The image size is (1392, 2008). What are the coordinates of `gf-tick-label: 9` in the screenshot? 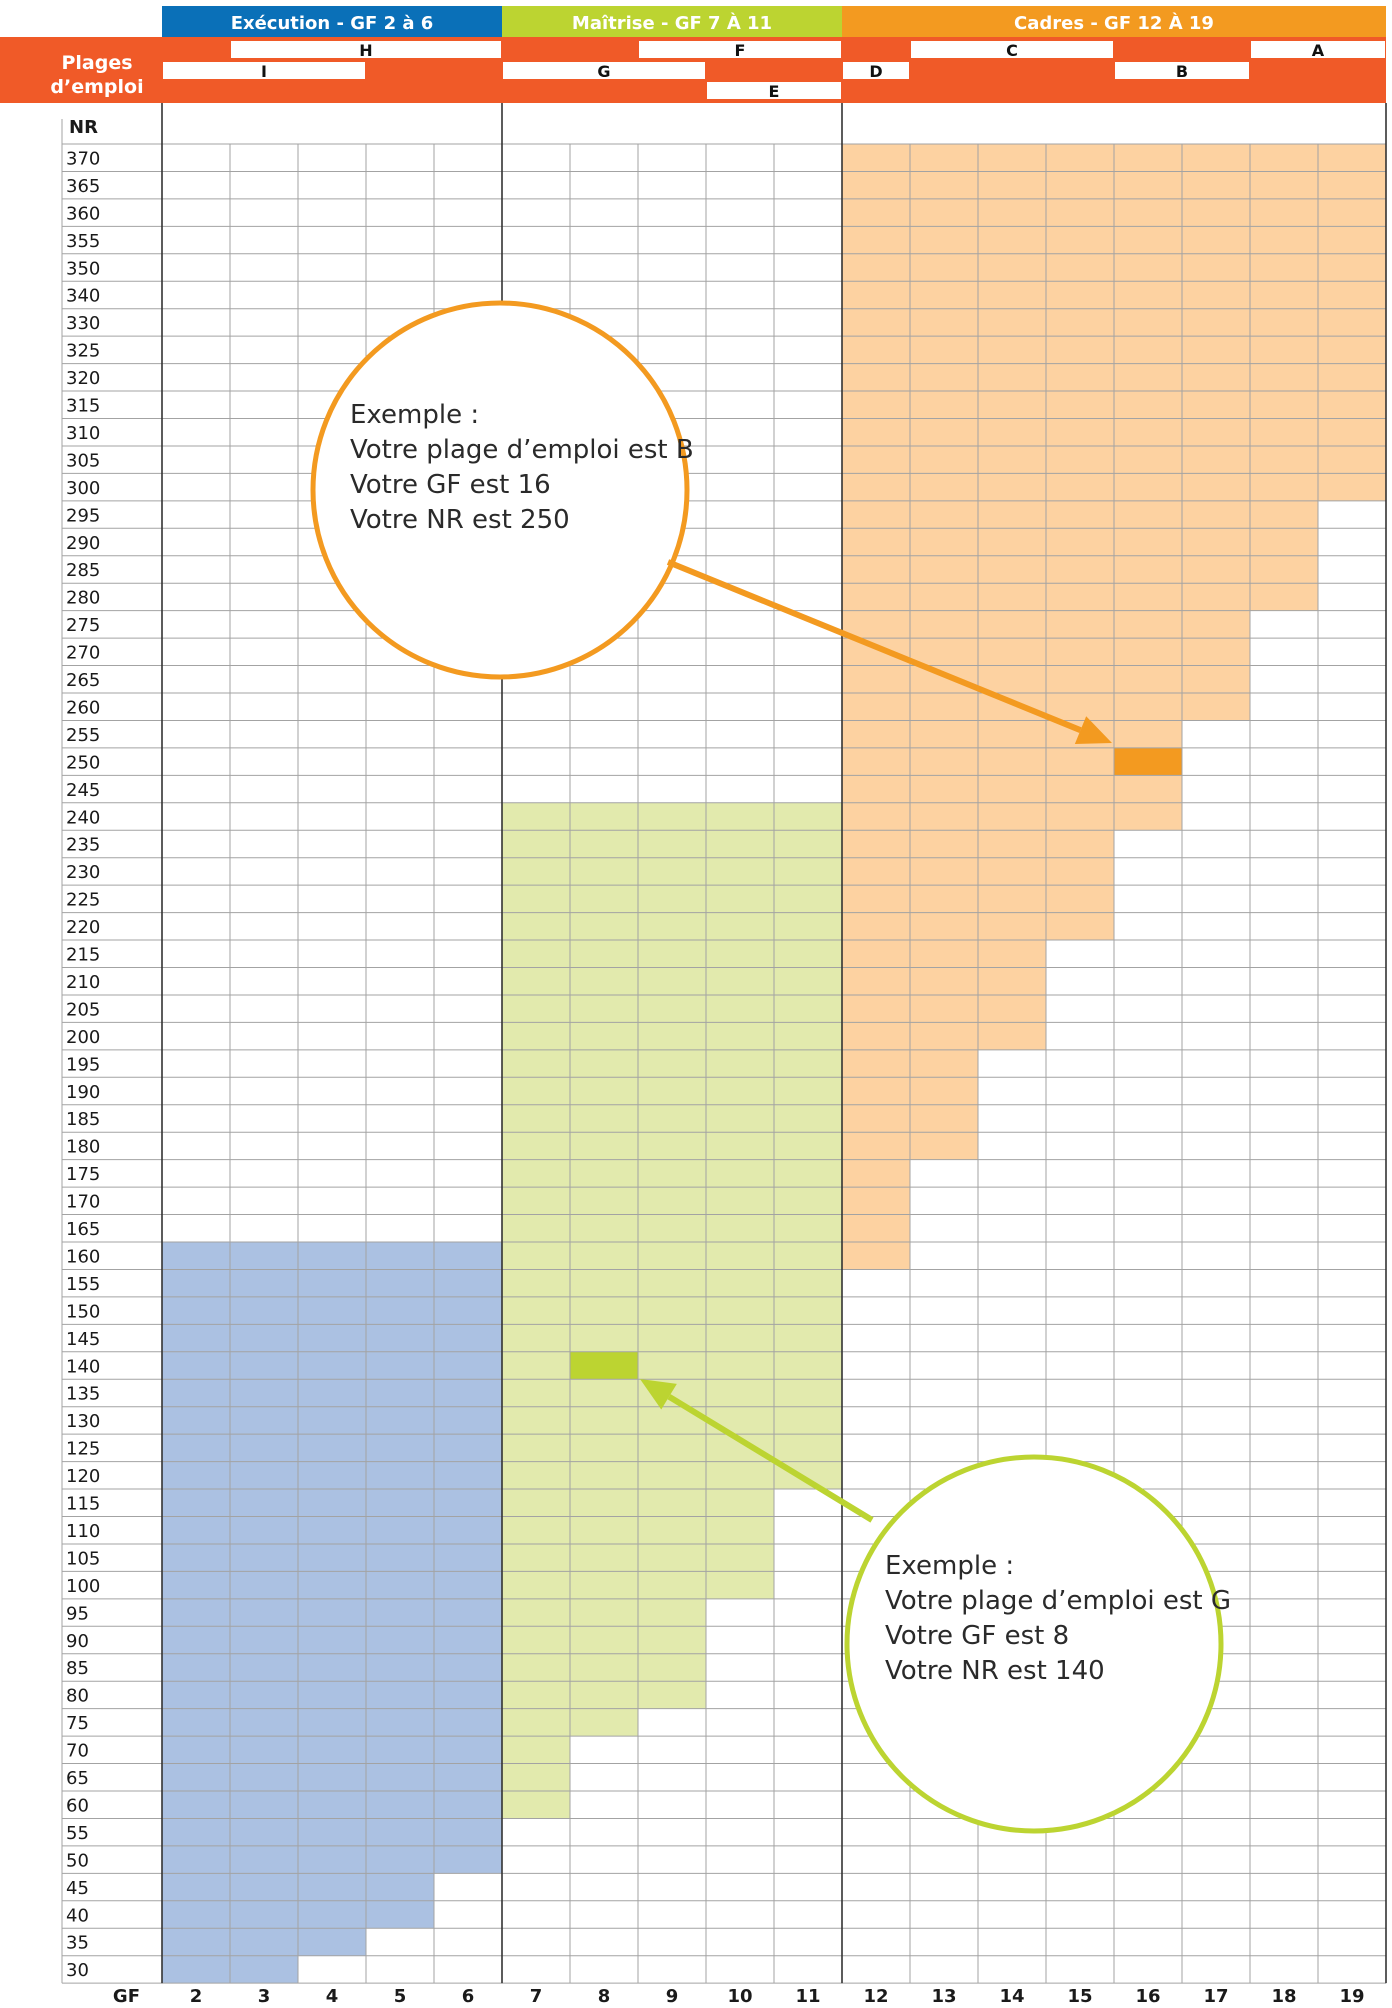 It's located at (672, 1996).